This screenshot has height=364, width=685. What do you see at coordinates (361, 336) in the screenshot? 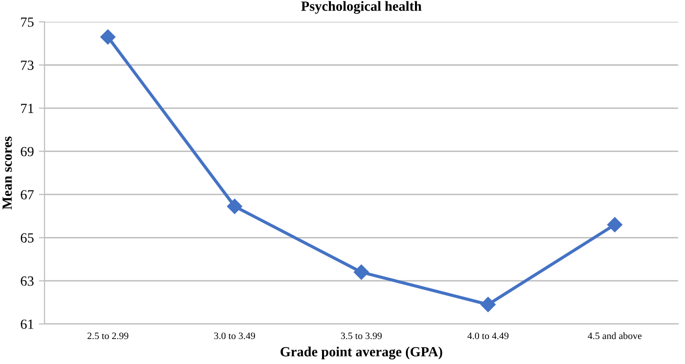
I see `x-tick-label: 3.5 to 3.99` at bounding box center [361, 336].